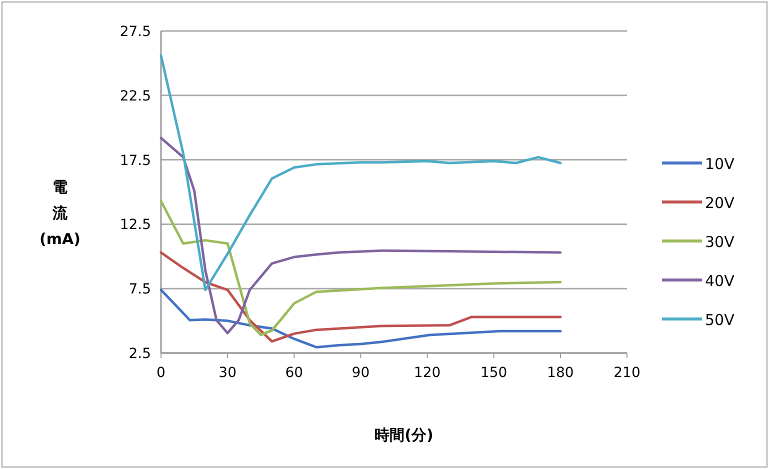 The height and width of the screenshot is (469, 769). Describe the element at coordinates (627, 373) in the screenshot. I see `x-tick-label: 210` at that location.